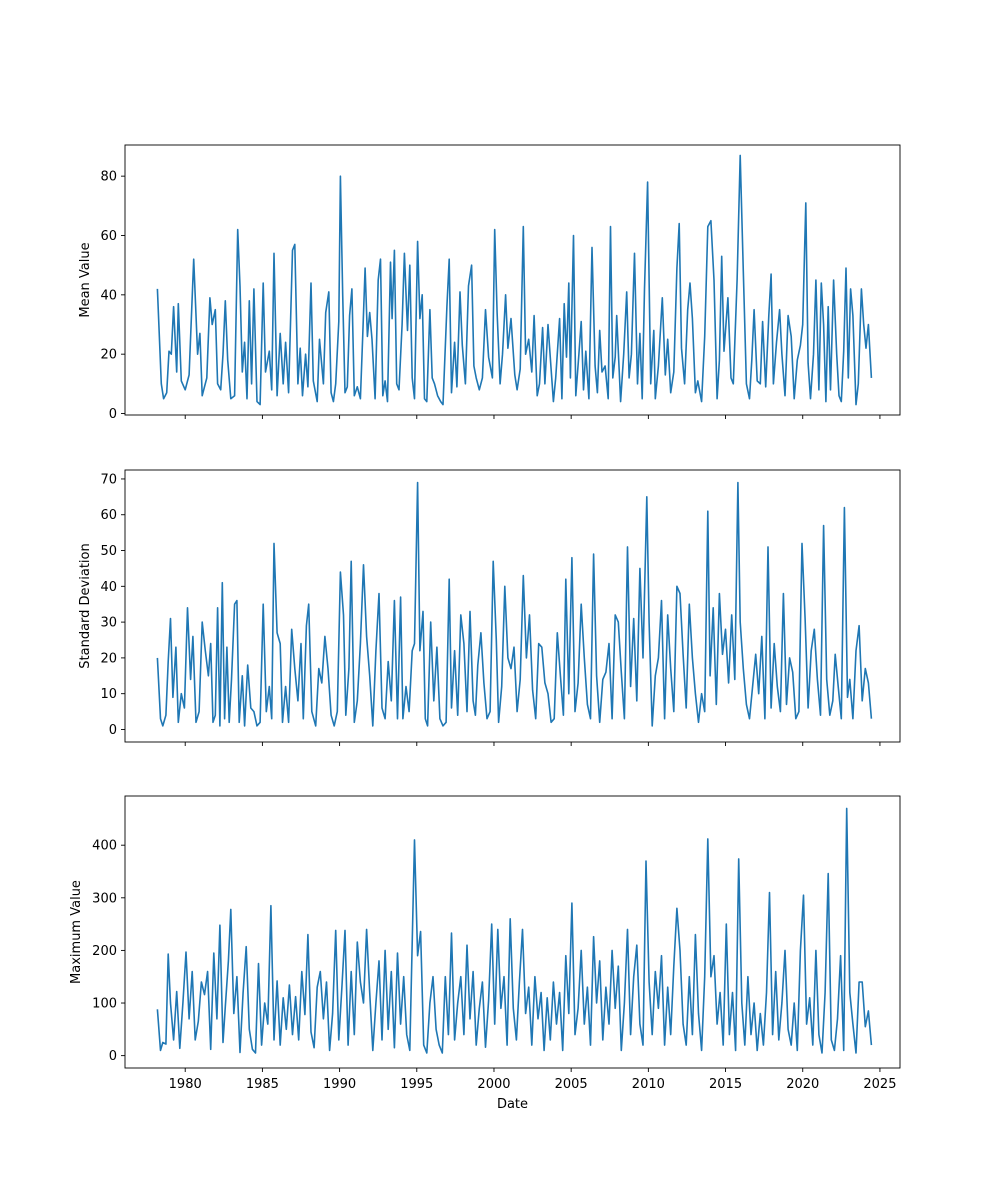  I want to click on date-axis-label: Date, so click(512, 1104).